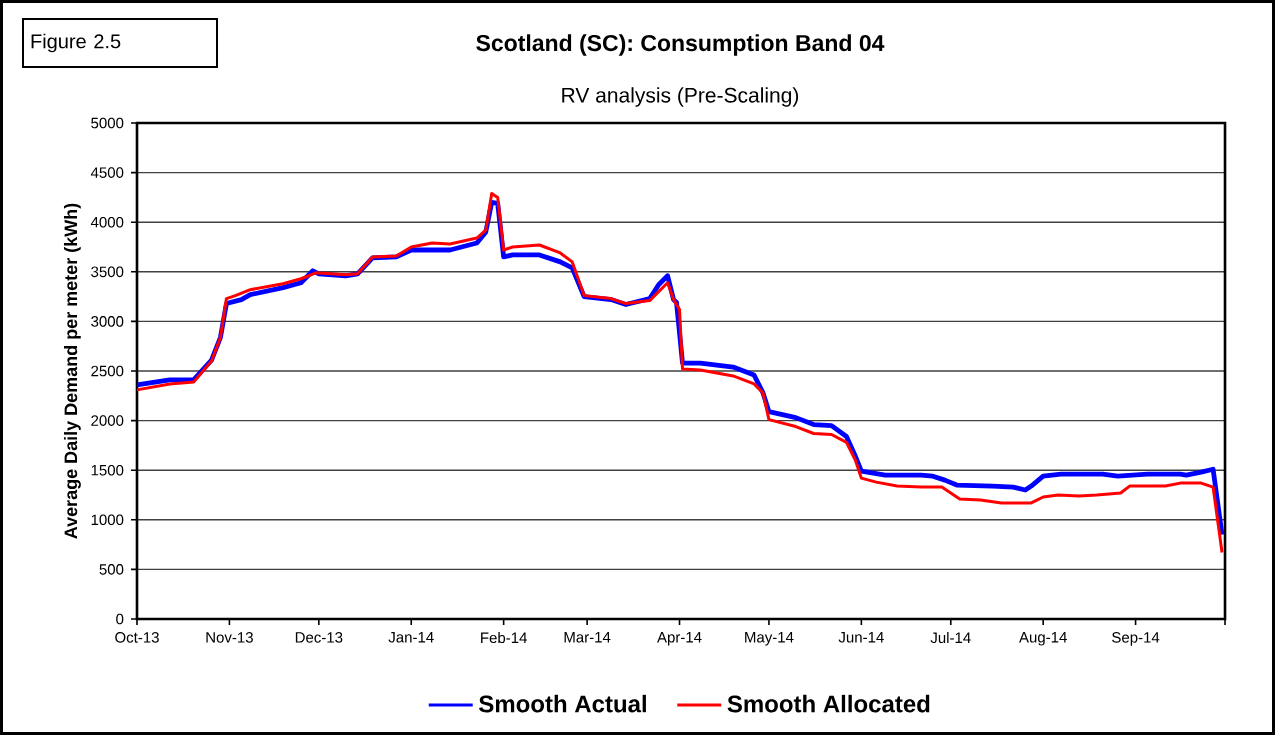 This screenshot has width=1275, height=735. Describe the element at coordinates (562, 703) in the screenshot. I see `legend-label: Smooth Actual` at that location.